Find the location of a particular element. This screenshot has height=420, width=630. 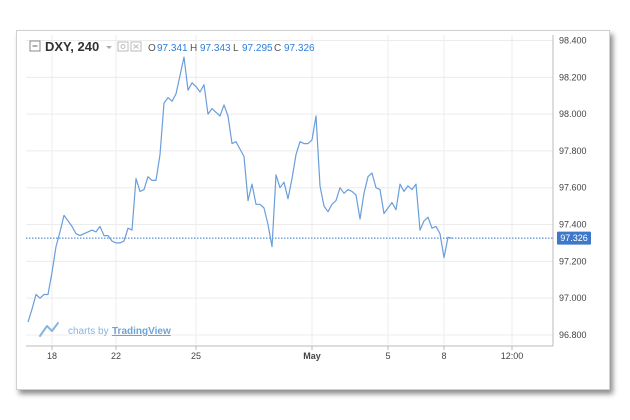

open-label: O is located at coordinates (152, 48).